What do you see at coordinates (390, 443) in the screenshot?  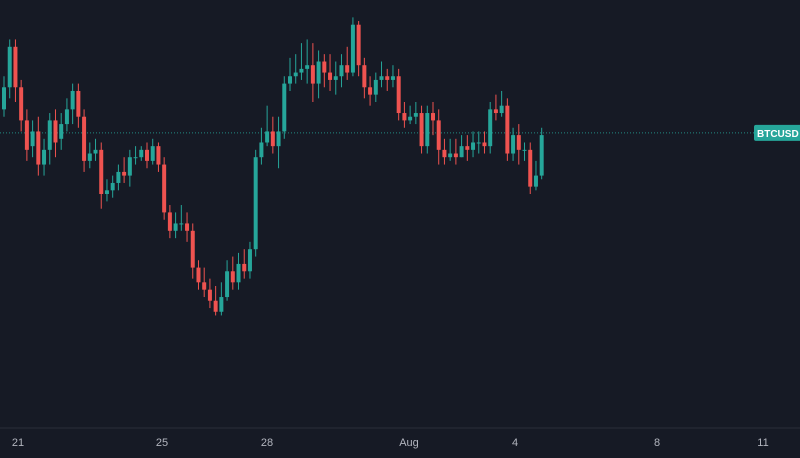 I see `time-axis: 21 25 28 Aug 4 8 11` at bounding box center [390, 443].